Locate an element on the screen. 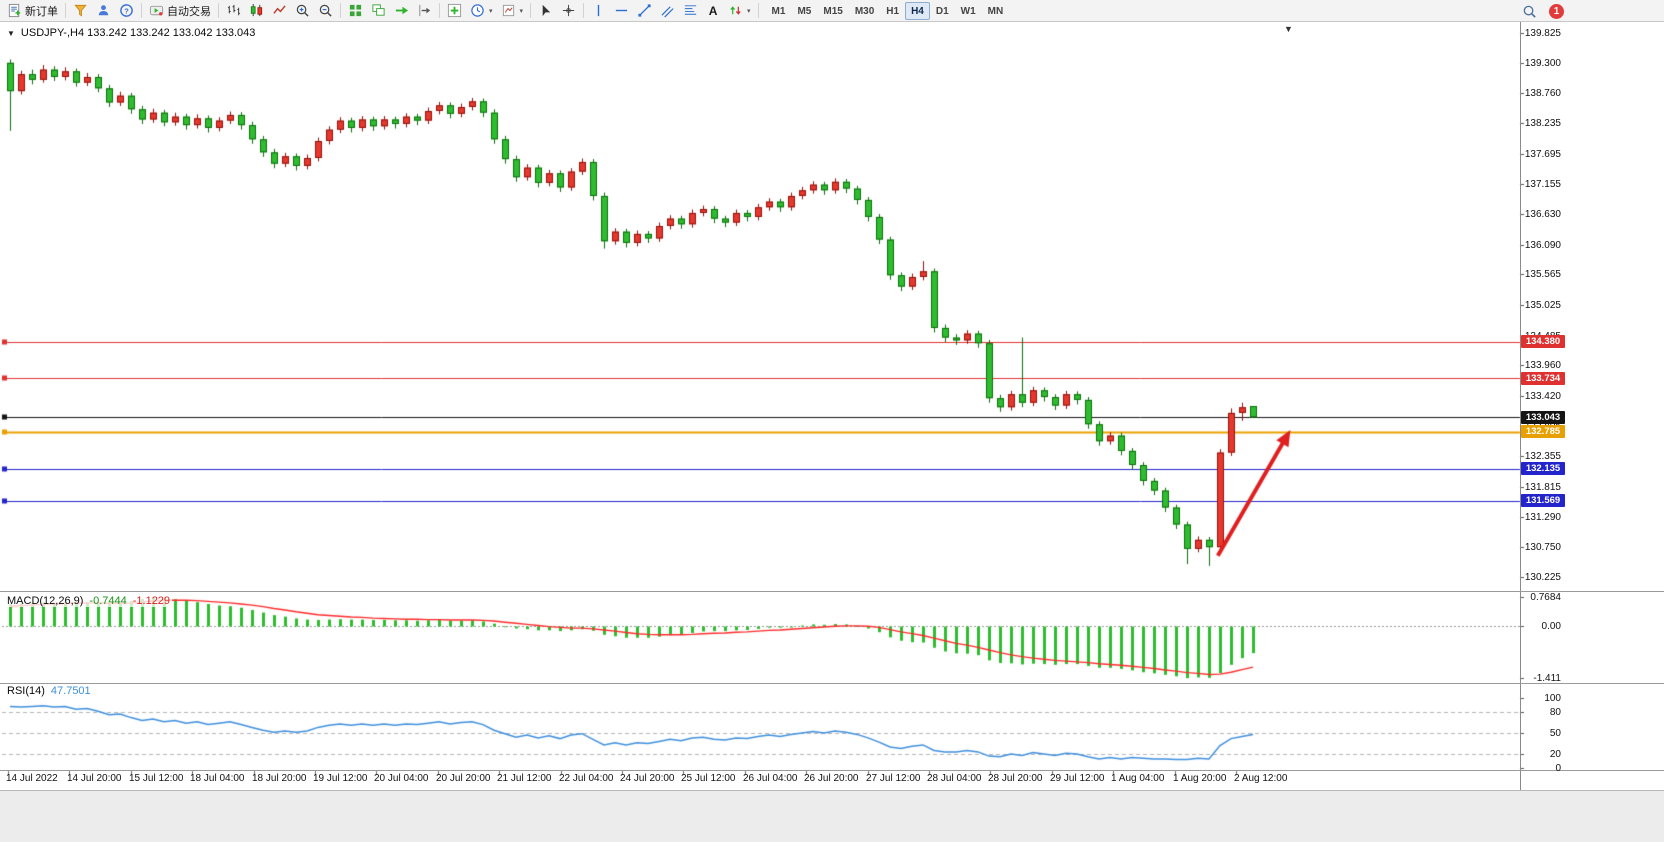  fibonacci-button is located at coordinates (690, 11).